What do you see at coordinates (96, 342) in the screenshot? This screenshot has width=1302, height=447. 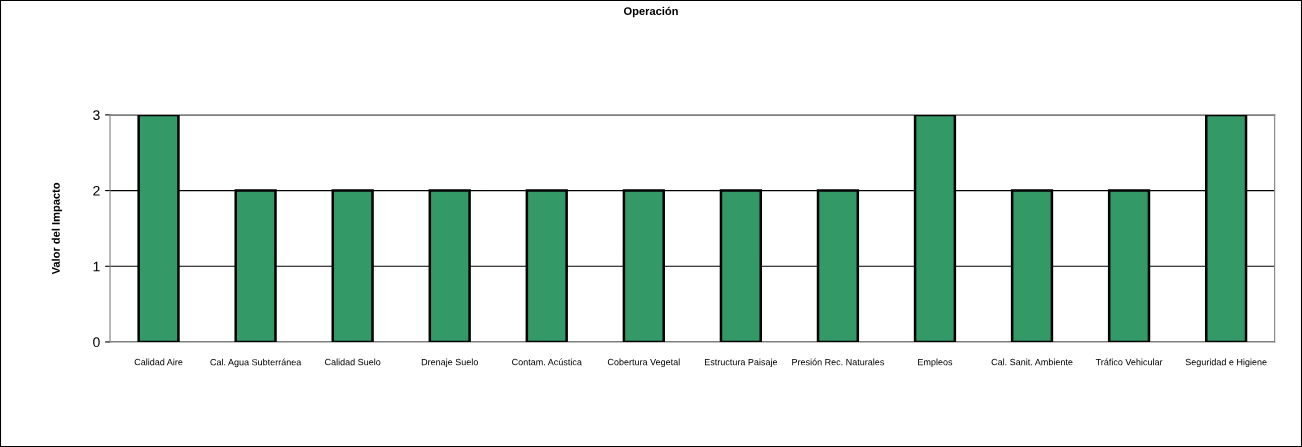 I see `y-tick-label: 0` at bounding box center [96, 342].